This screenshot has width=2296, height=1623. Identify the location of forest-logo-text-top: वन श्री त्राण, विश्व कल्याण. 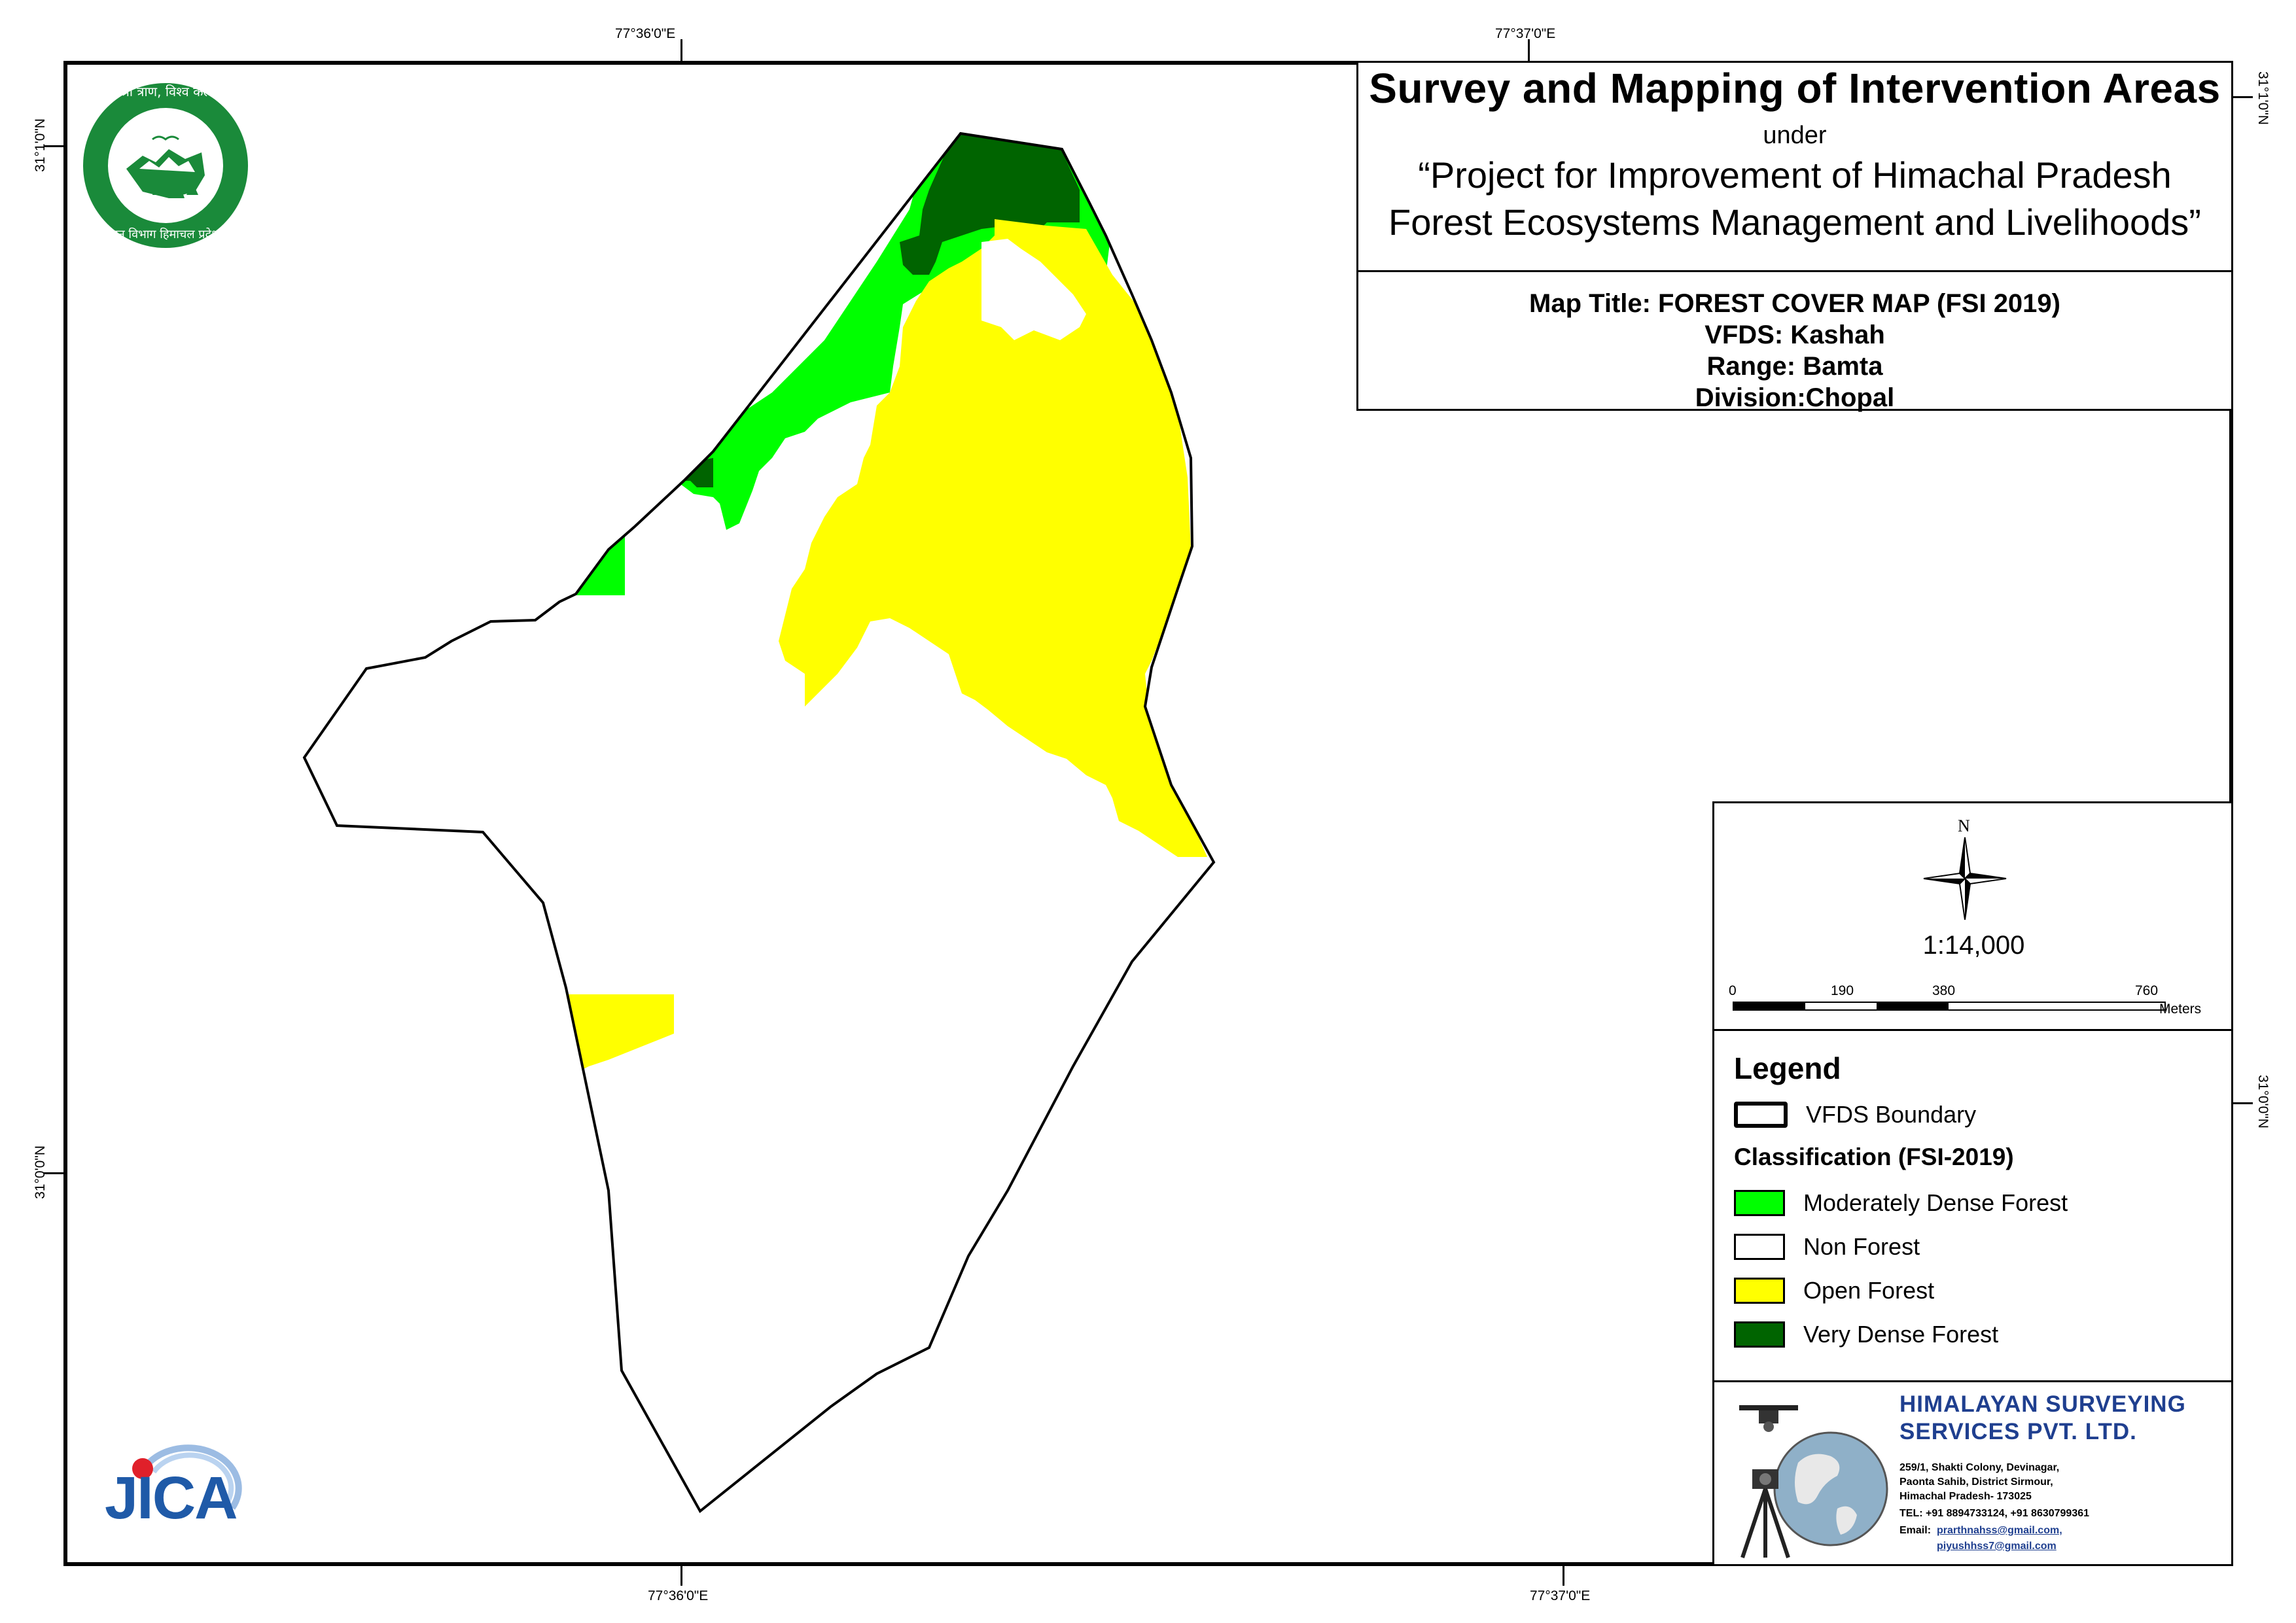
(165, 92).